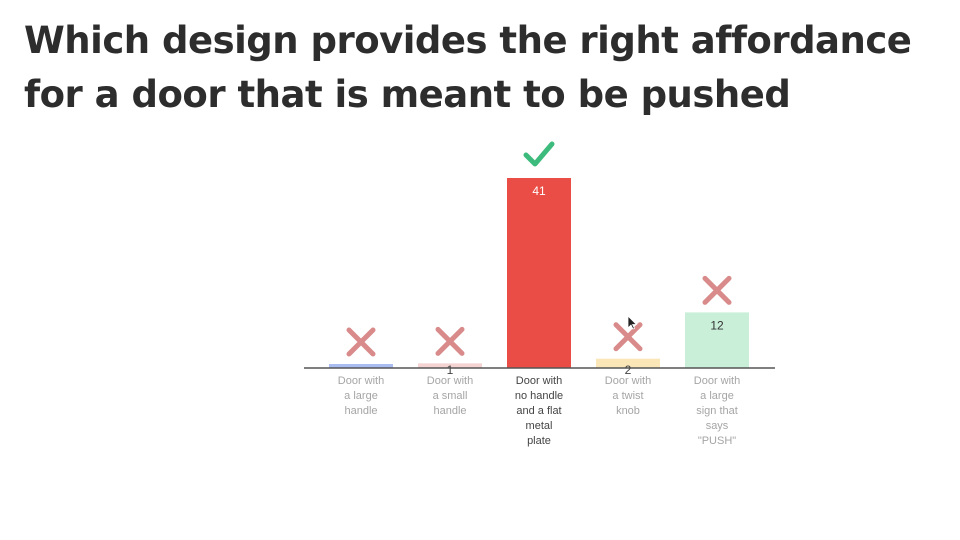  I want to click on category-label-4: Door with a twist knob, so click(628, 396).